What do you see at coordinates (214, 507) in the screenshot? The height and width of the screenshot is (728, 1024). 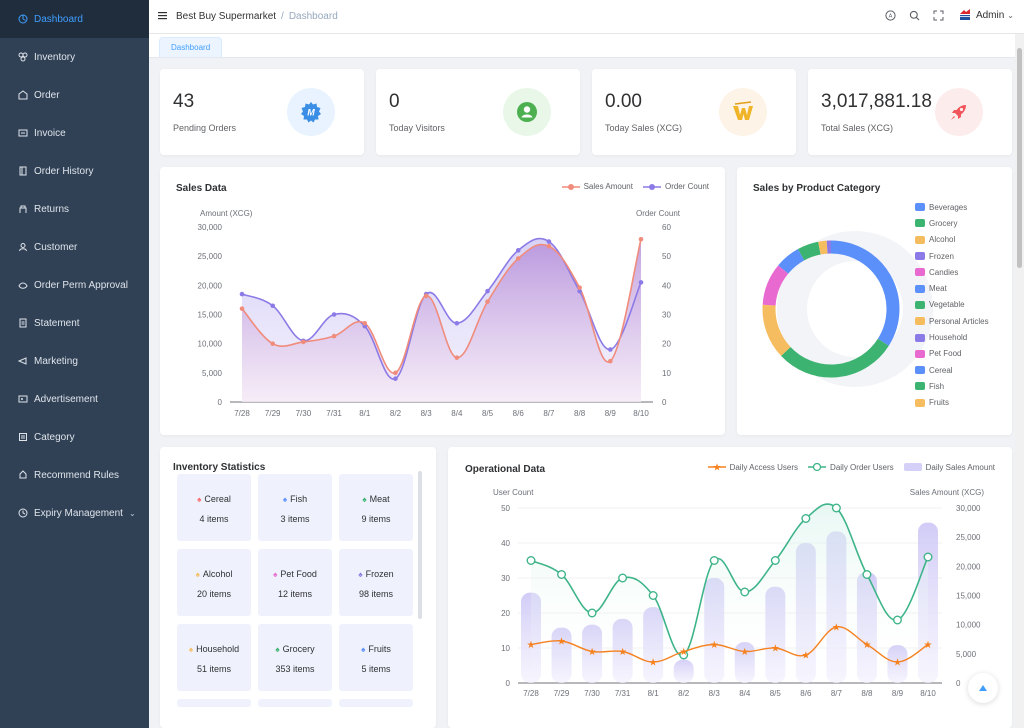 I see `inventory-item-cereal: ♠ Cereal 4 items` at bounding box center [214, 507].